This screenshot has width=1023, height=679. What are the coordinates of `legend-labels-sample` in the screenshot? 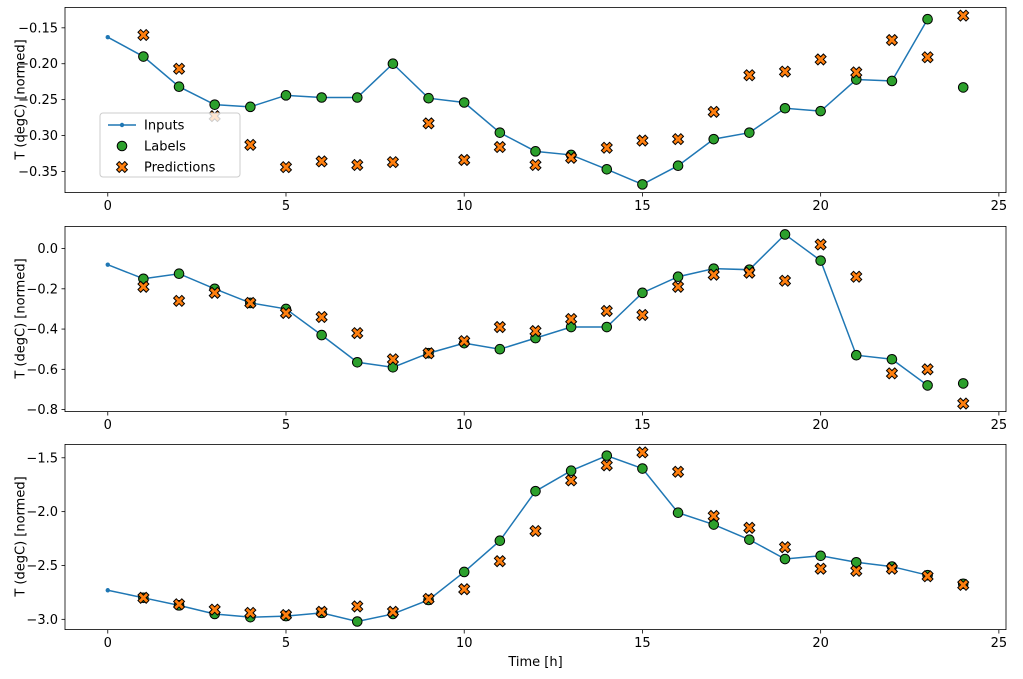 It's located at (122, 146).